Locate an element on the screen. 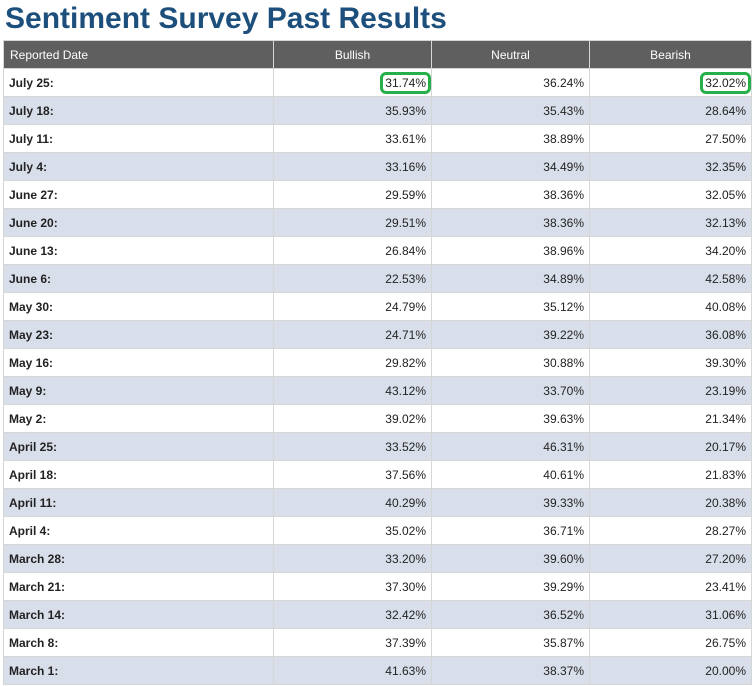  table-row: June 27: 29.59% 38.36% 32.05% is located at coordinates (377, 194).